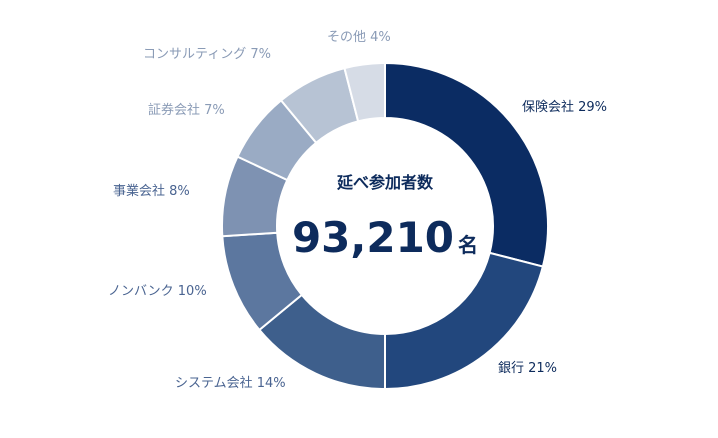 The width and height of the screenshot is (718, 438). Describe the element at coordinates (468, 245) in the screenshot. I see `center-unit: 名` at that location.